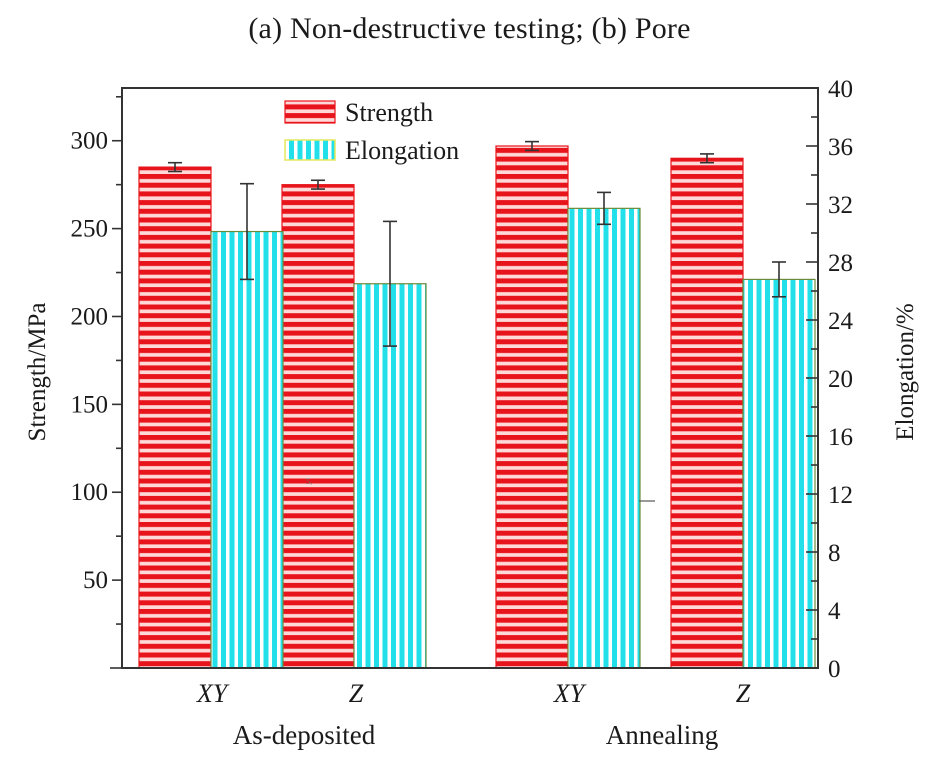 This screenshot has height=773, width=939. What do you see at coordinates (840, 437) in the screenshot?
I see `right-tick-label: 16` at bounding box center [840, 437].